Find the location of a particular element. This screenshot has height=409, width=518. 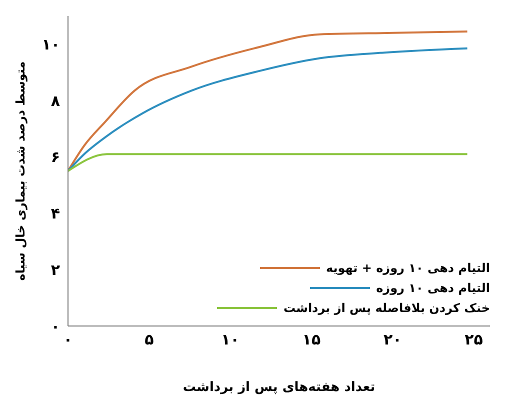

x-tick-label: ۵ is located at coordinates (149, 339).